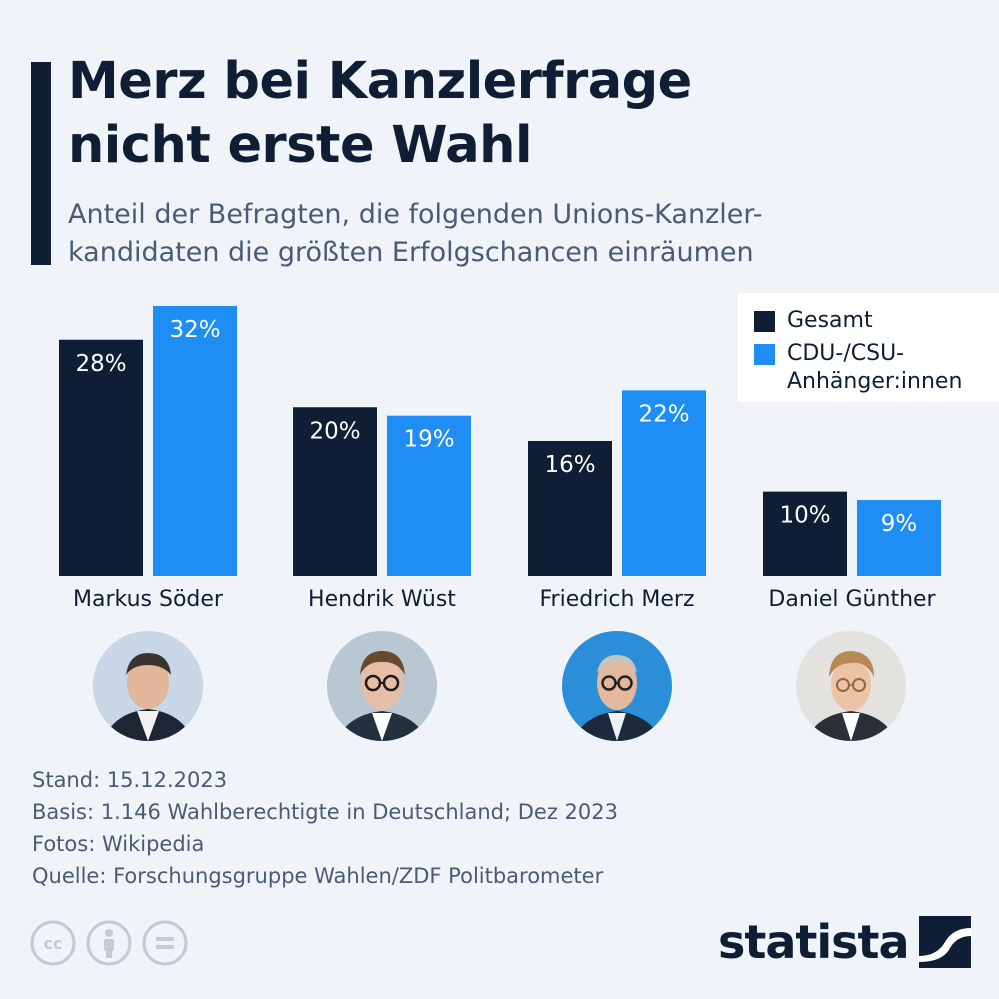  Describe the element at coordinates (382, 599) in the screenshot. I see `category-label-1: Hendrik Wüst` at that location.